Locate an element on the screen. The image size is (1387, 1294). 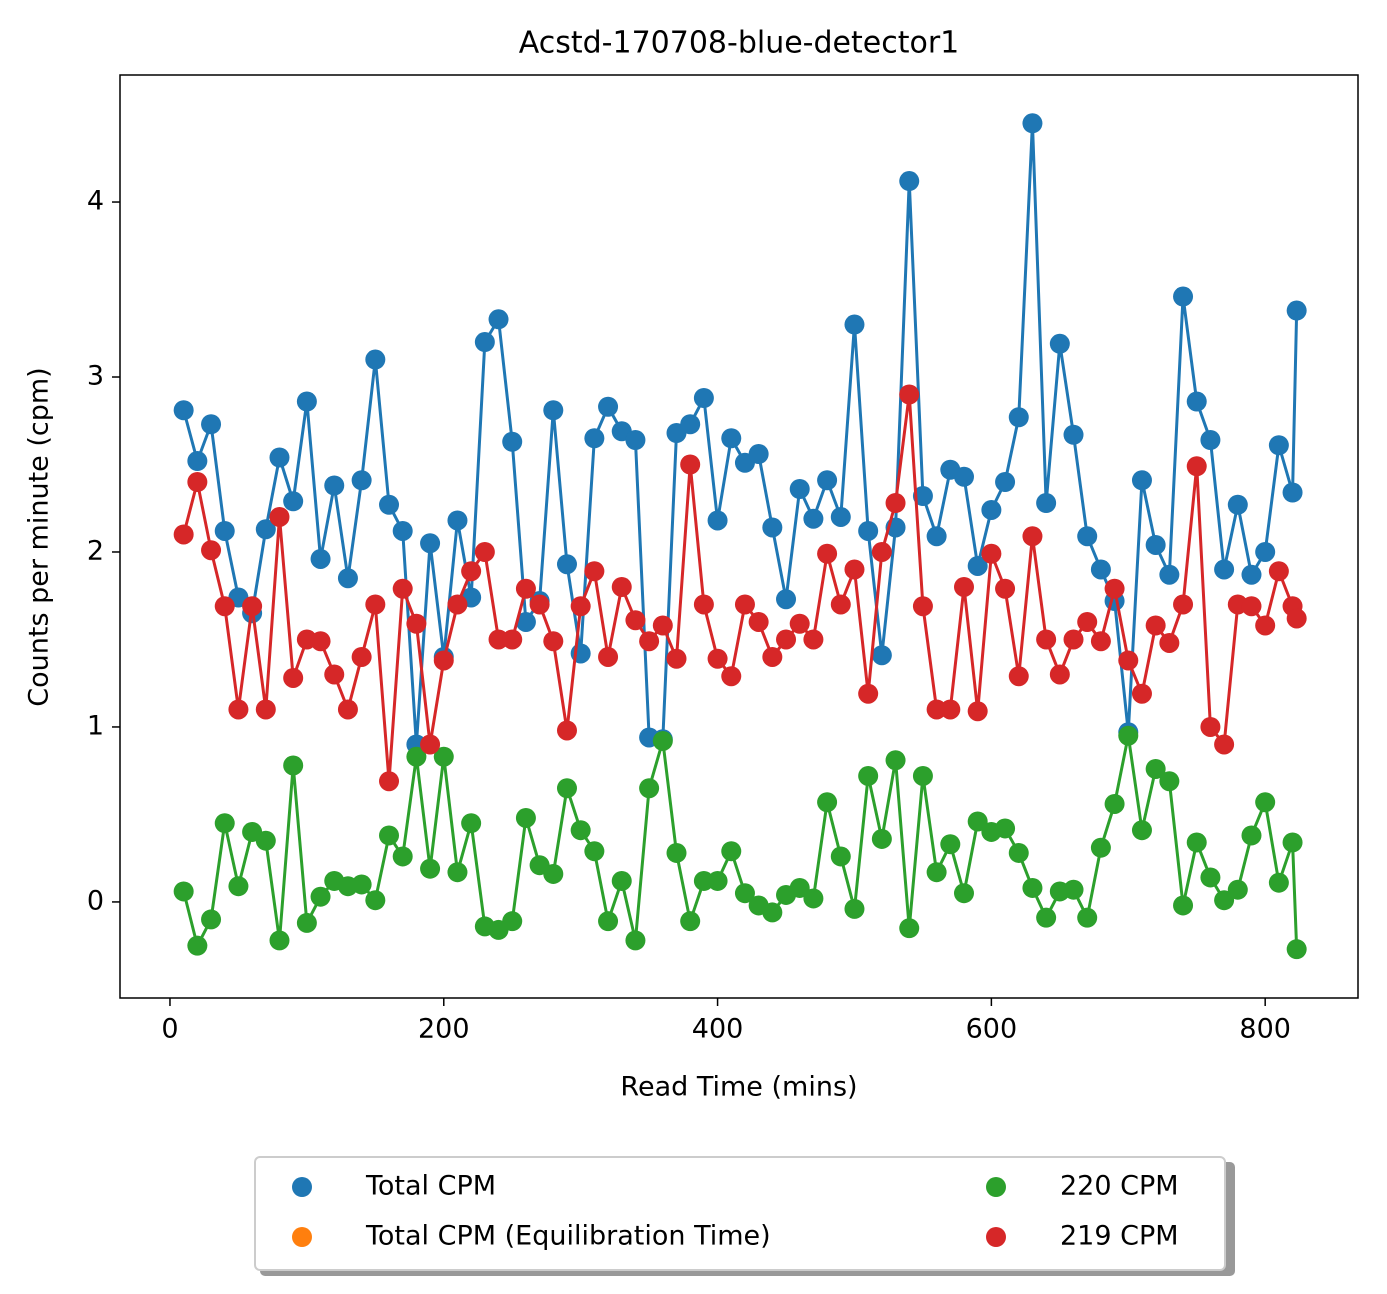
x-tick-label: 800 is located at coordinates (1265, 1029).